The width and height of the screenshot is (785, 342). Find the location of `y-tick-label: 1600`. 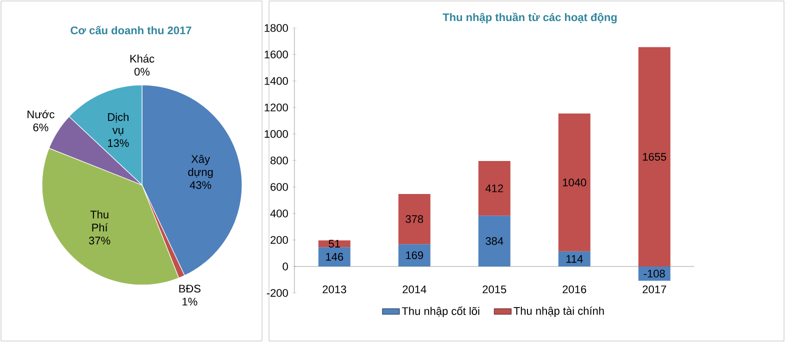

y-tick-label: 1600 is located at coordinates (276, 54).